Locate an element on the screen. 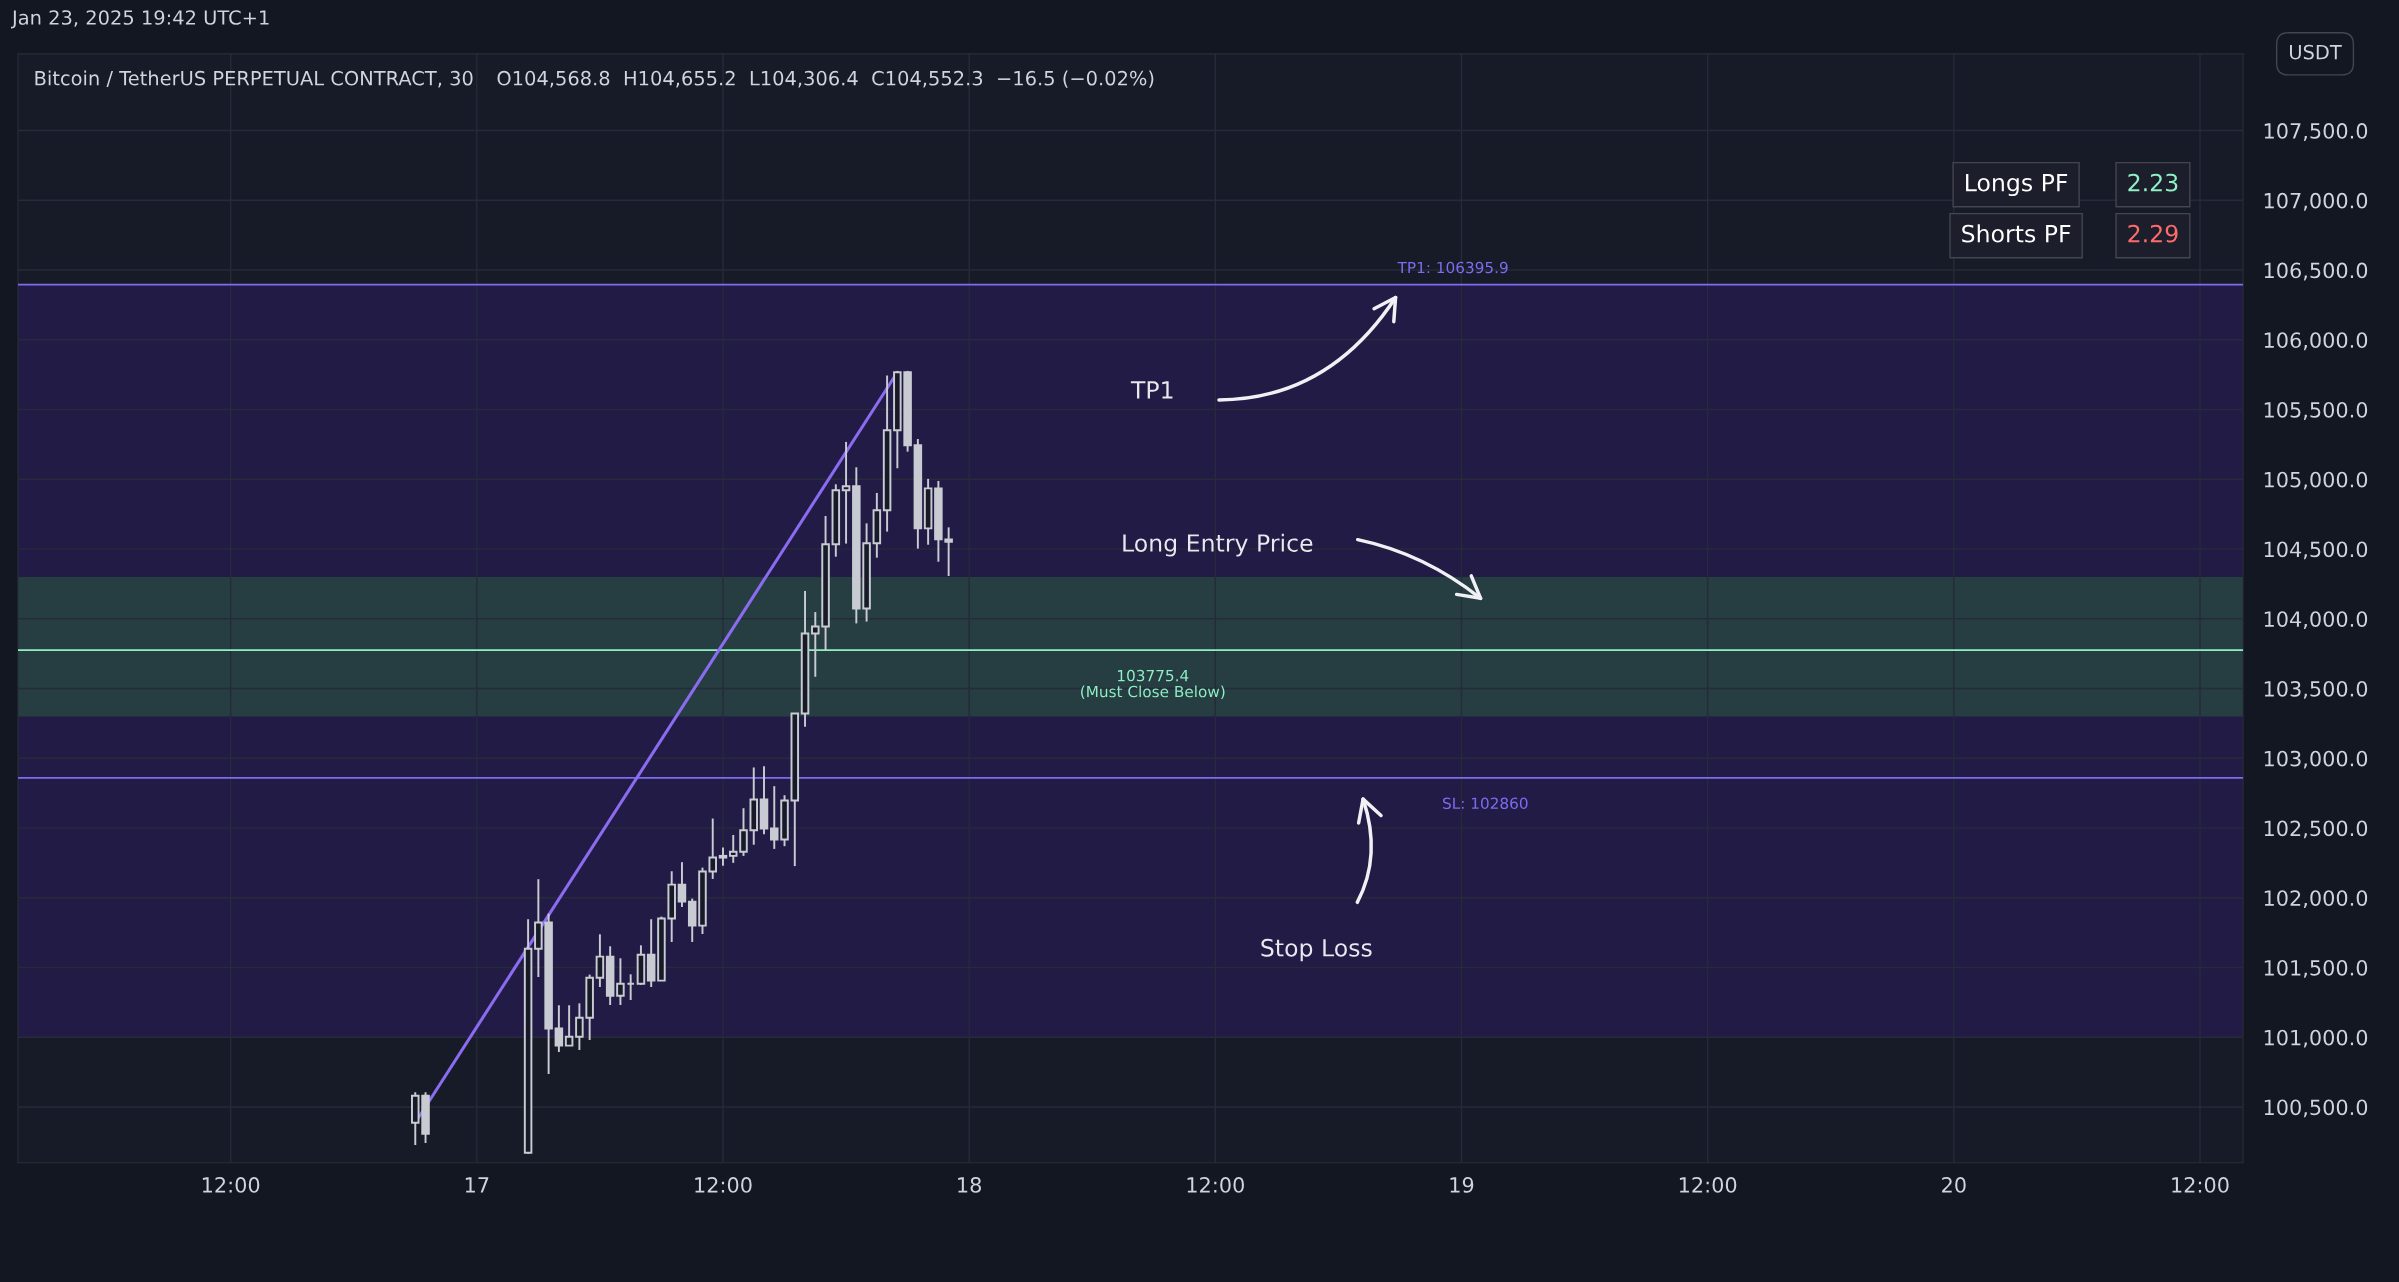 This screenshot has width=2399, height=1282. y-axis-title: USDT is located at coordinates (2316, 52).